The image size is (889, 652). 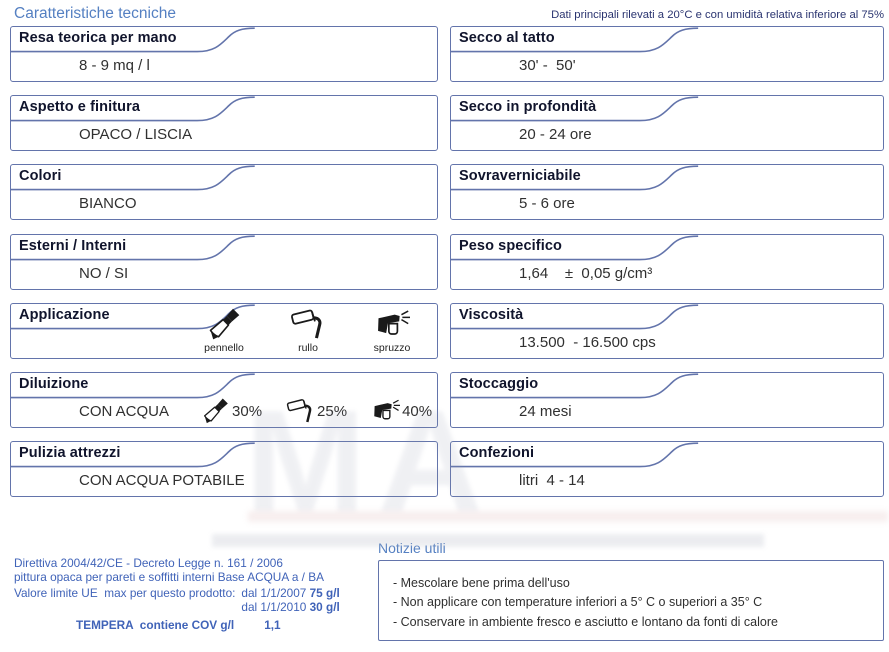 I want to click on product-name: TEMPERA, so click(x=105, y=624).